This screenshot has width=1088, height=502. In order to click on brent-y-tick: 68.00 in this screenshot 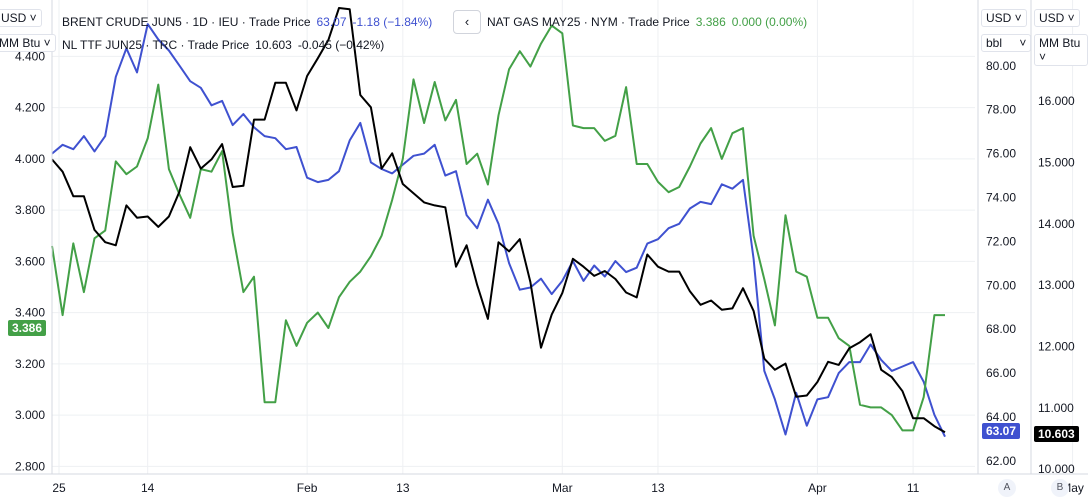, I will do `click(1001, 329)`.